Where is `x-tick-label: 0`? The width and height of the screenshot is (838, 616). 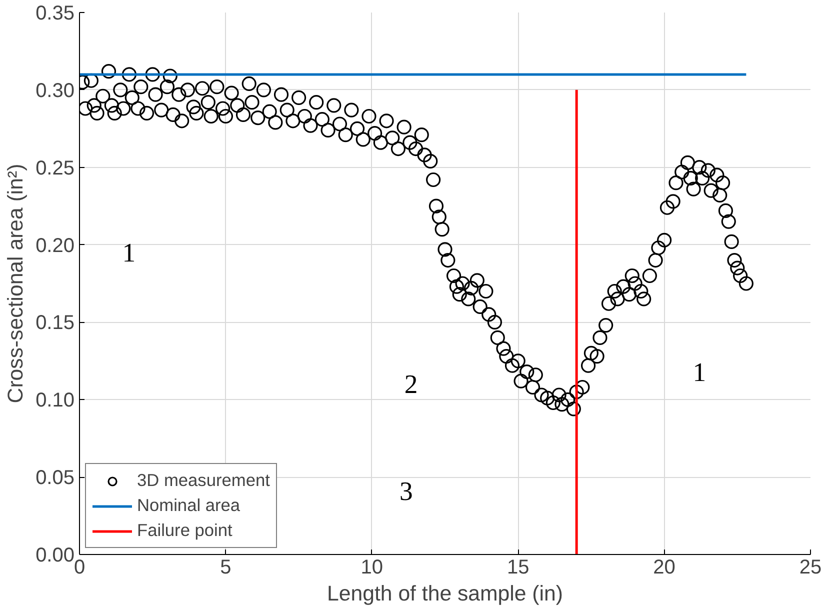 x-tick-label: 0 is located at coordinates (80, 567).